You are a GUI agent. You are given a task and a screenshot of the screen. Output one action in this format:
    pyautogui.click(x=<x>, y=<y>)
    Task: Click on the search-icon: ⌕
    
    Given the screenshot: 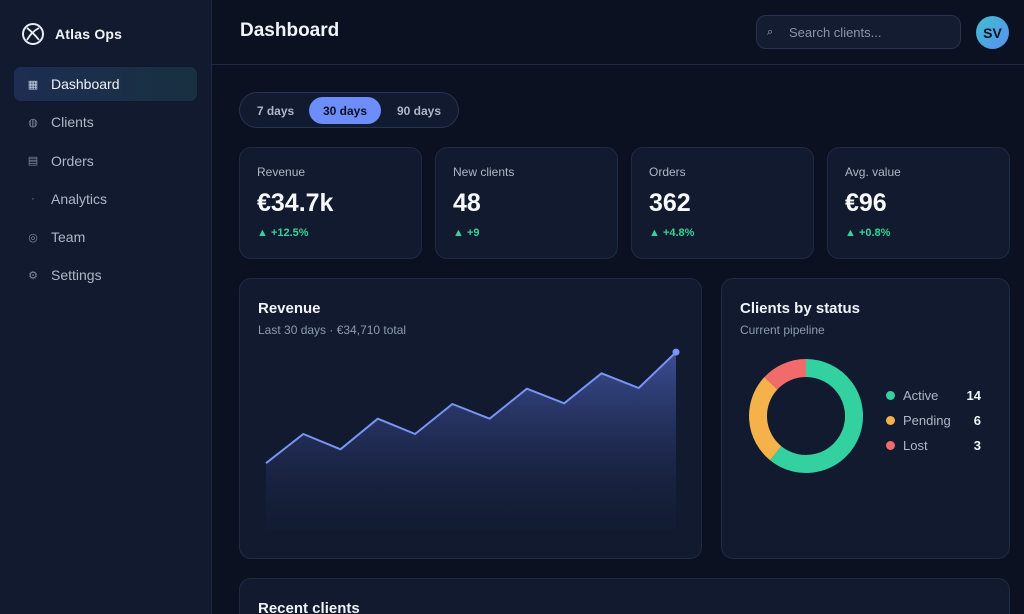 What is the action you would take?
    pyautogui.click(x=770, y=31)
    